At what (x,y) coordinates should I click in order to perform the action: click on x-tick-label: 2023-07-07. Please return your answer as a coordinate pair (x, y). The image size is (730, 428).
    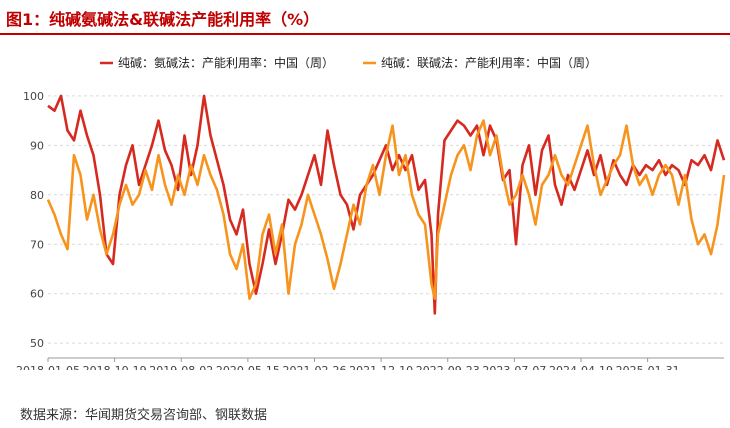
    Looking at the image, I should click on (514, 367).